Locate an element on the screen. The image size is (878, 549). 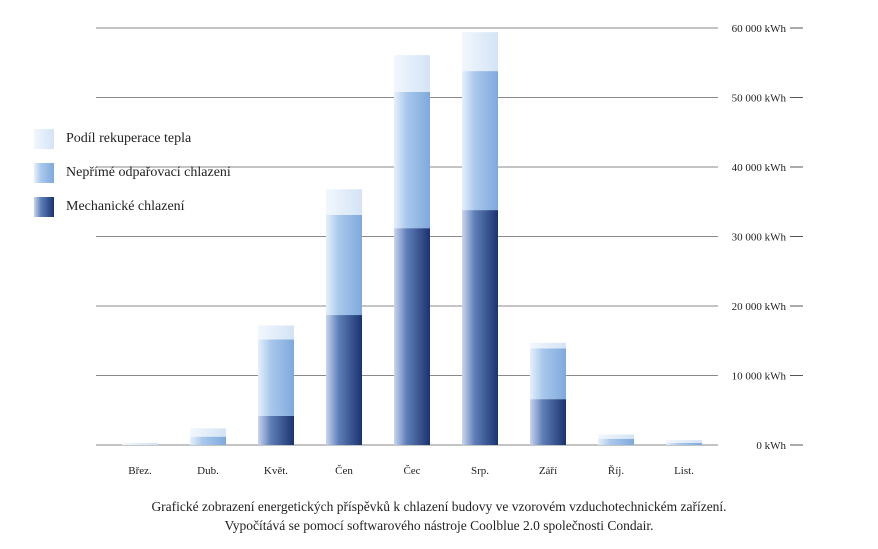
legend-label-mechanical: Mechanické chlazení is located at coordinates (125, 206).